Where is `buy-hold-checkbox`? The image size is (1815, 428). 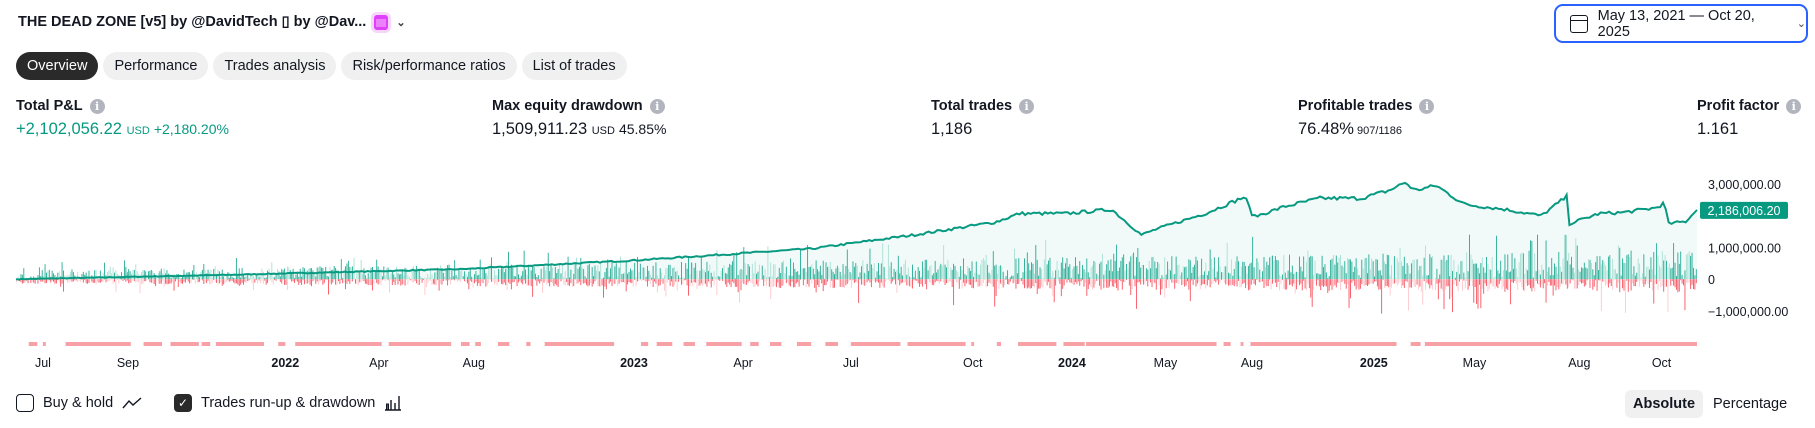
buy-hold-checkbox is located at coordinates (25, 403).